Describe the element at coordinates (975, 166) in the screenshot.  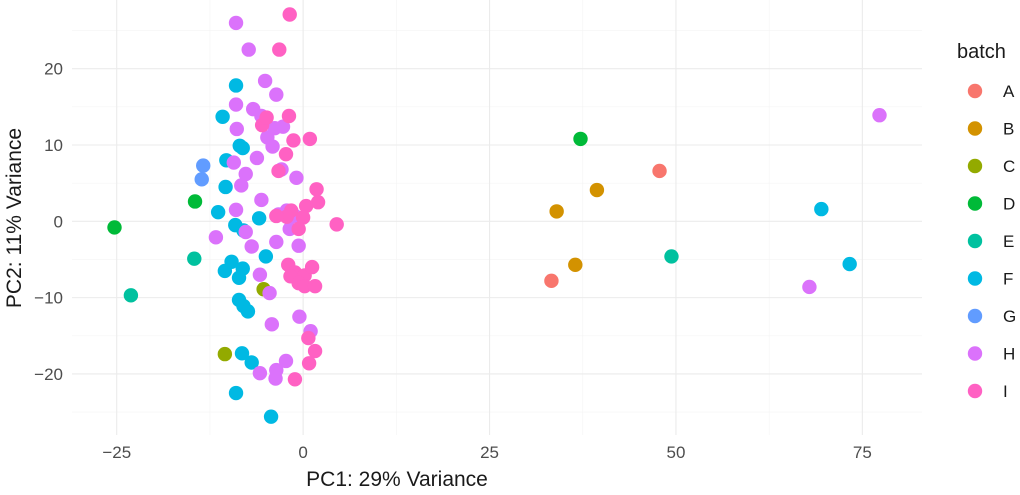
I see `legend-key-c` at that location.